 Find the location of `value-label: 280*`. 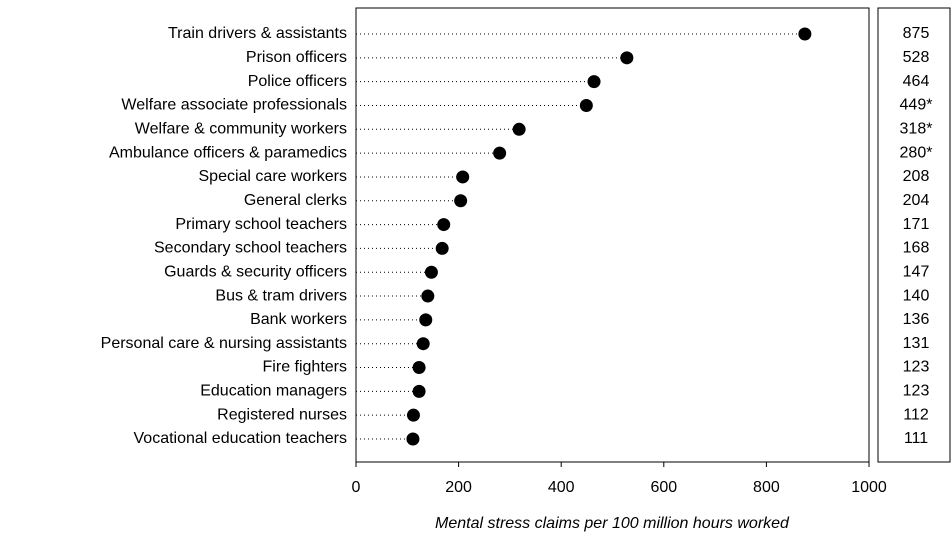

value-label: 280* is located at coordinates (916, 152).